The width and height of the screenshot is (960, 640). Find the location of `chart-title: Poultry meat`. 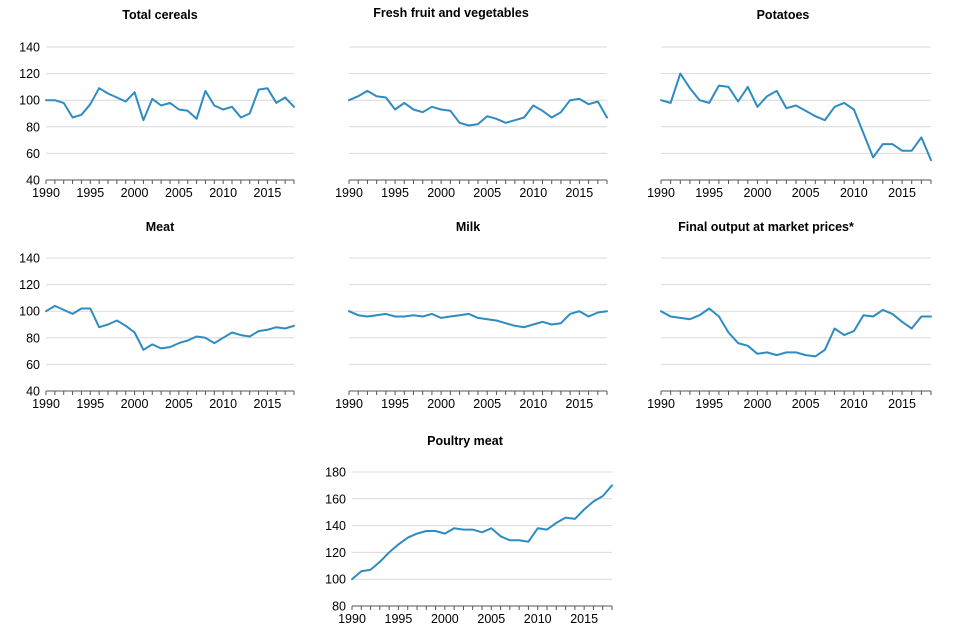

chart-title: Poultry meat is located at coordinates (465, 441).